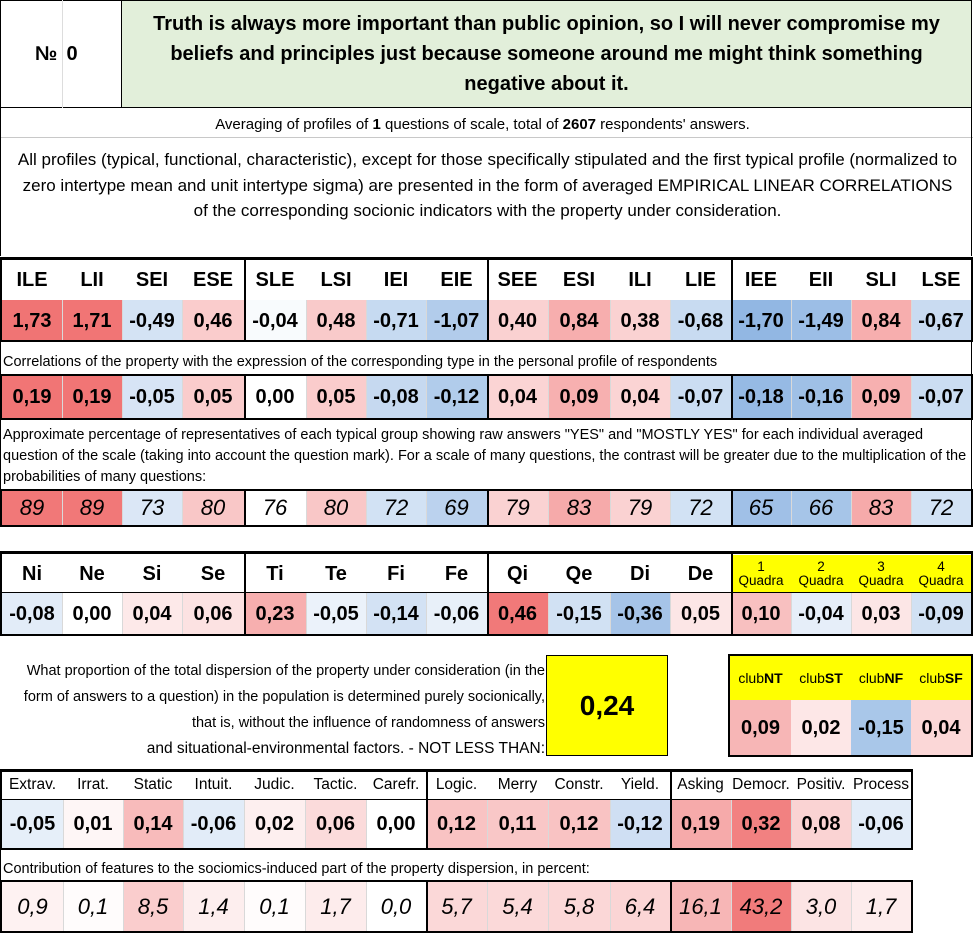 The width and height of the screenshot is (975, 935). What do you see at coordinates (881, 728) in the screenshot?
I see `club-value: -0,15` at bounding box center [881, 728].